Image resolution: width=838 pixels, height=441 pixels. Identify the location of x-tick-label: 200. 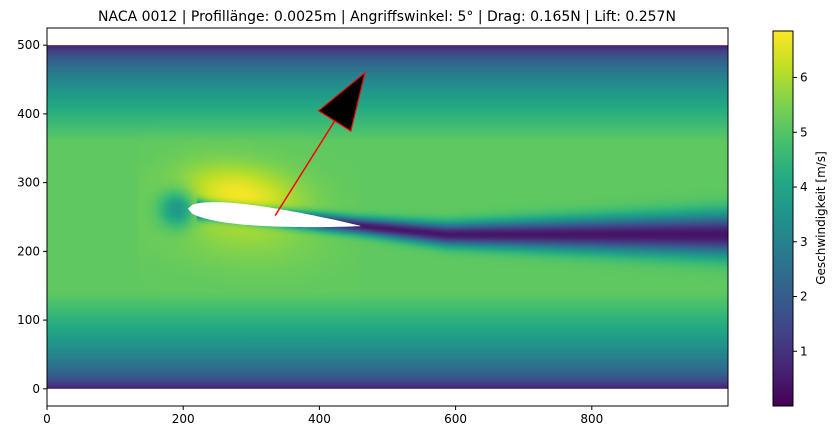
(183, 419).